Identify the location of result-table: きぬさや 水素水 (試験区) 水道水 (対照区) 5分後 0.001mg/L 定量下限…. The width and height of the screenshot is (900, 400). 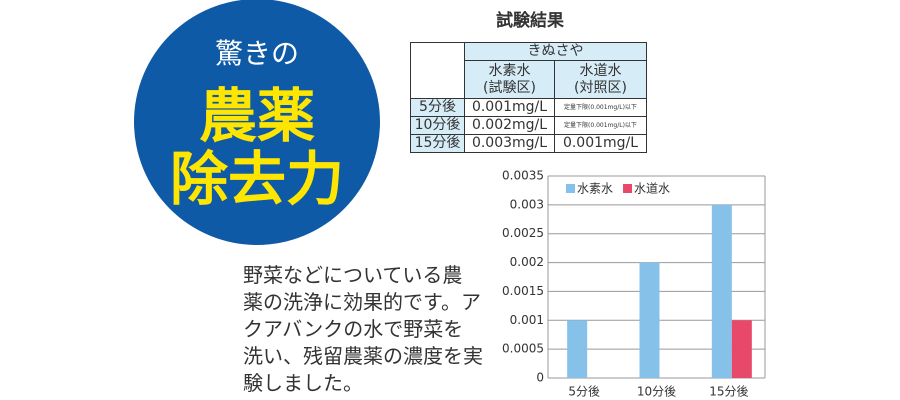
(528, 97).